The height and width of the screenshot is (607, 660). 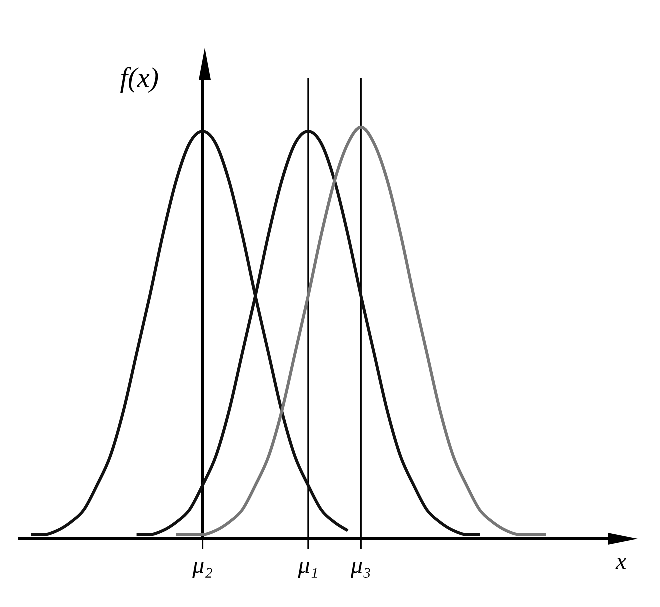 What do you see at coordinates (308, 566) in the screenshot?
I see `x-tick-label: μ₁` at bounding box center [308, 566].